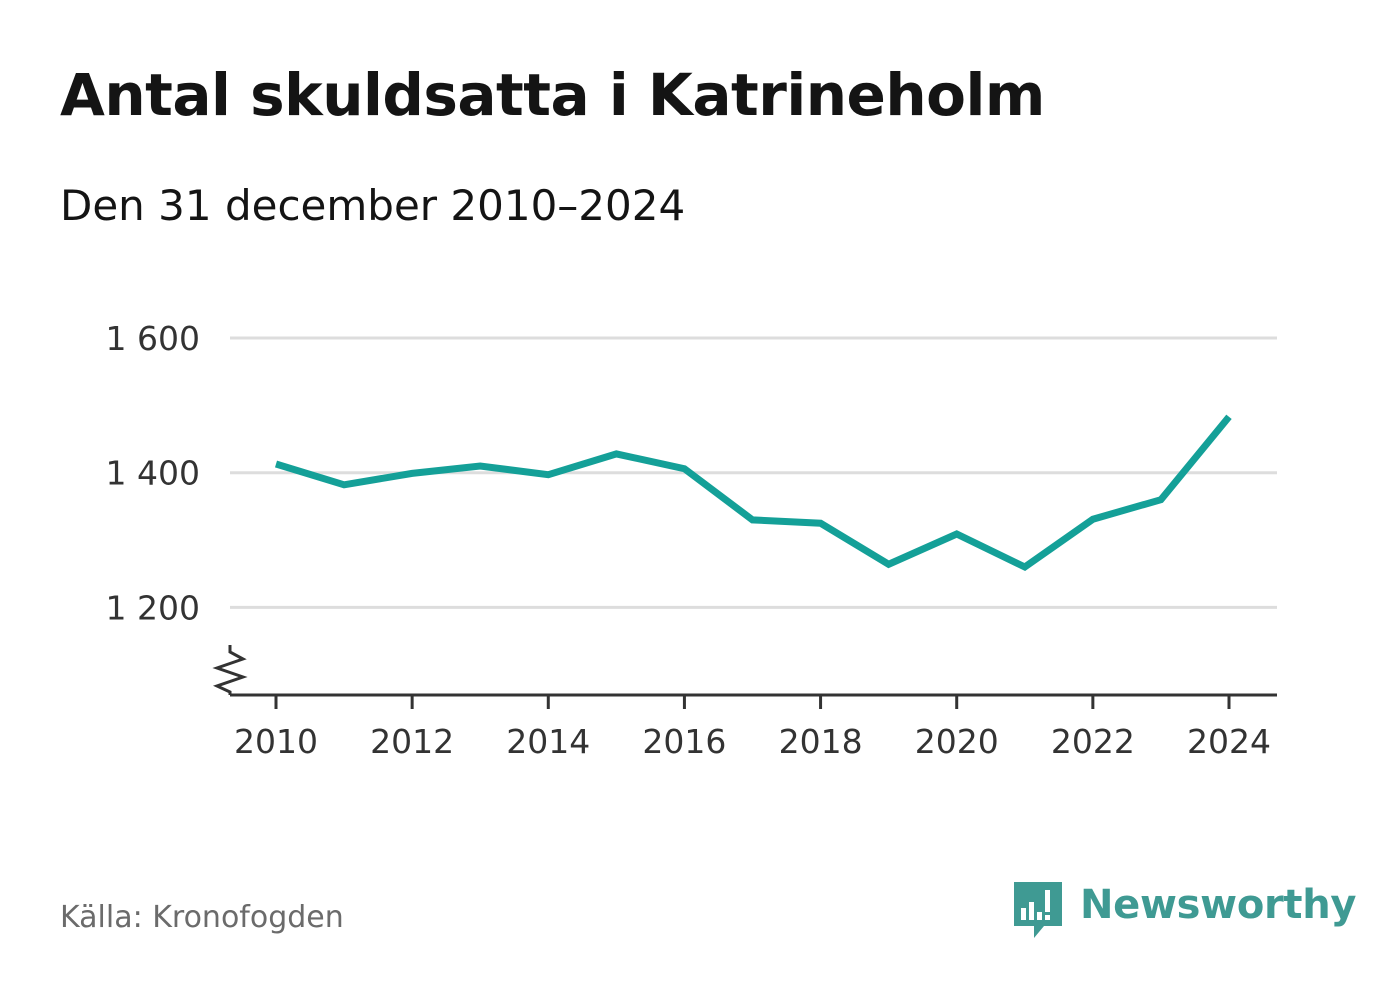 The image size is (1382, 999). I want to click on x-tick-label: 2020, so click(957, 741).